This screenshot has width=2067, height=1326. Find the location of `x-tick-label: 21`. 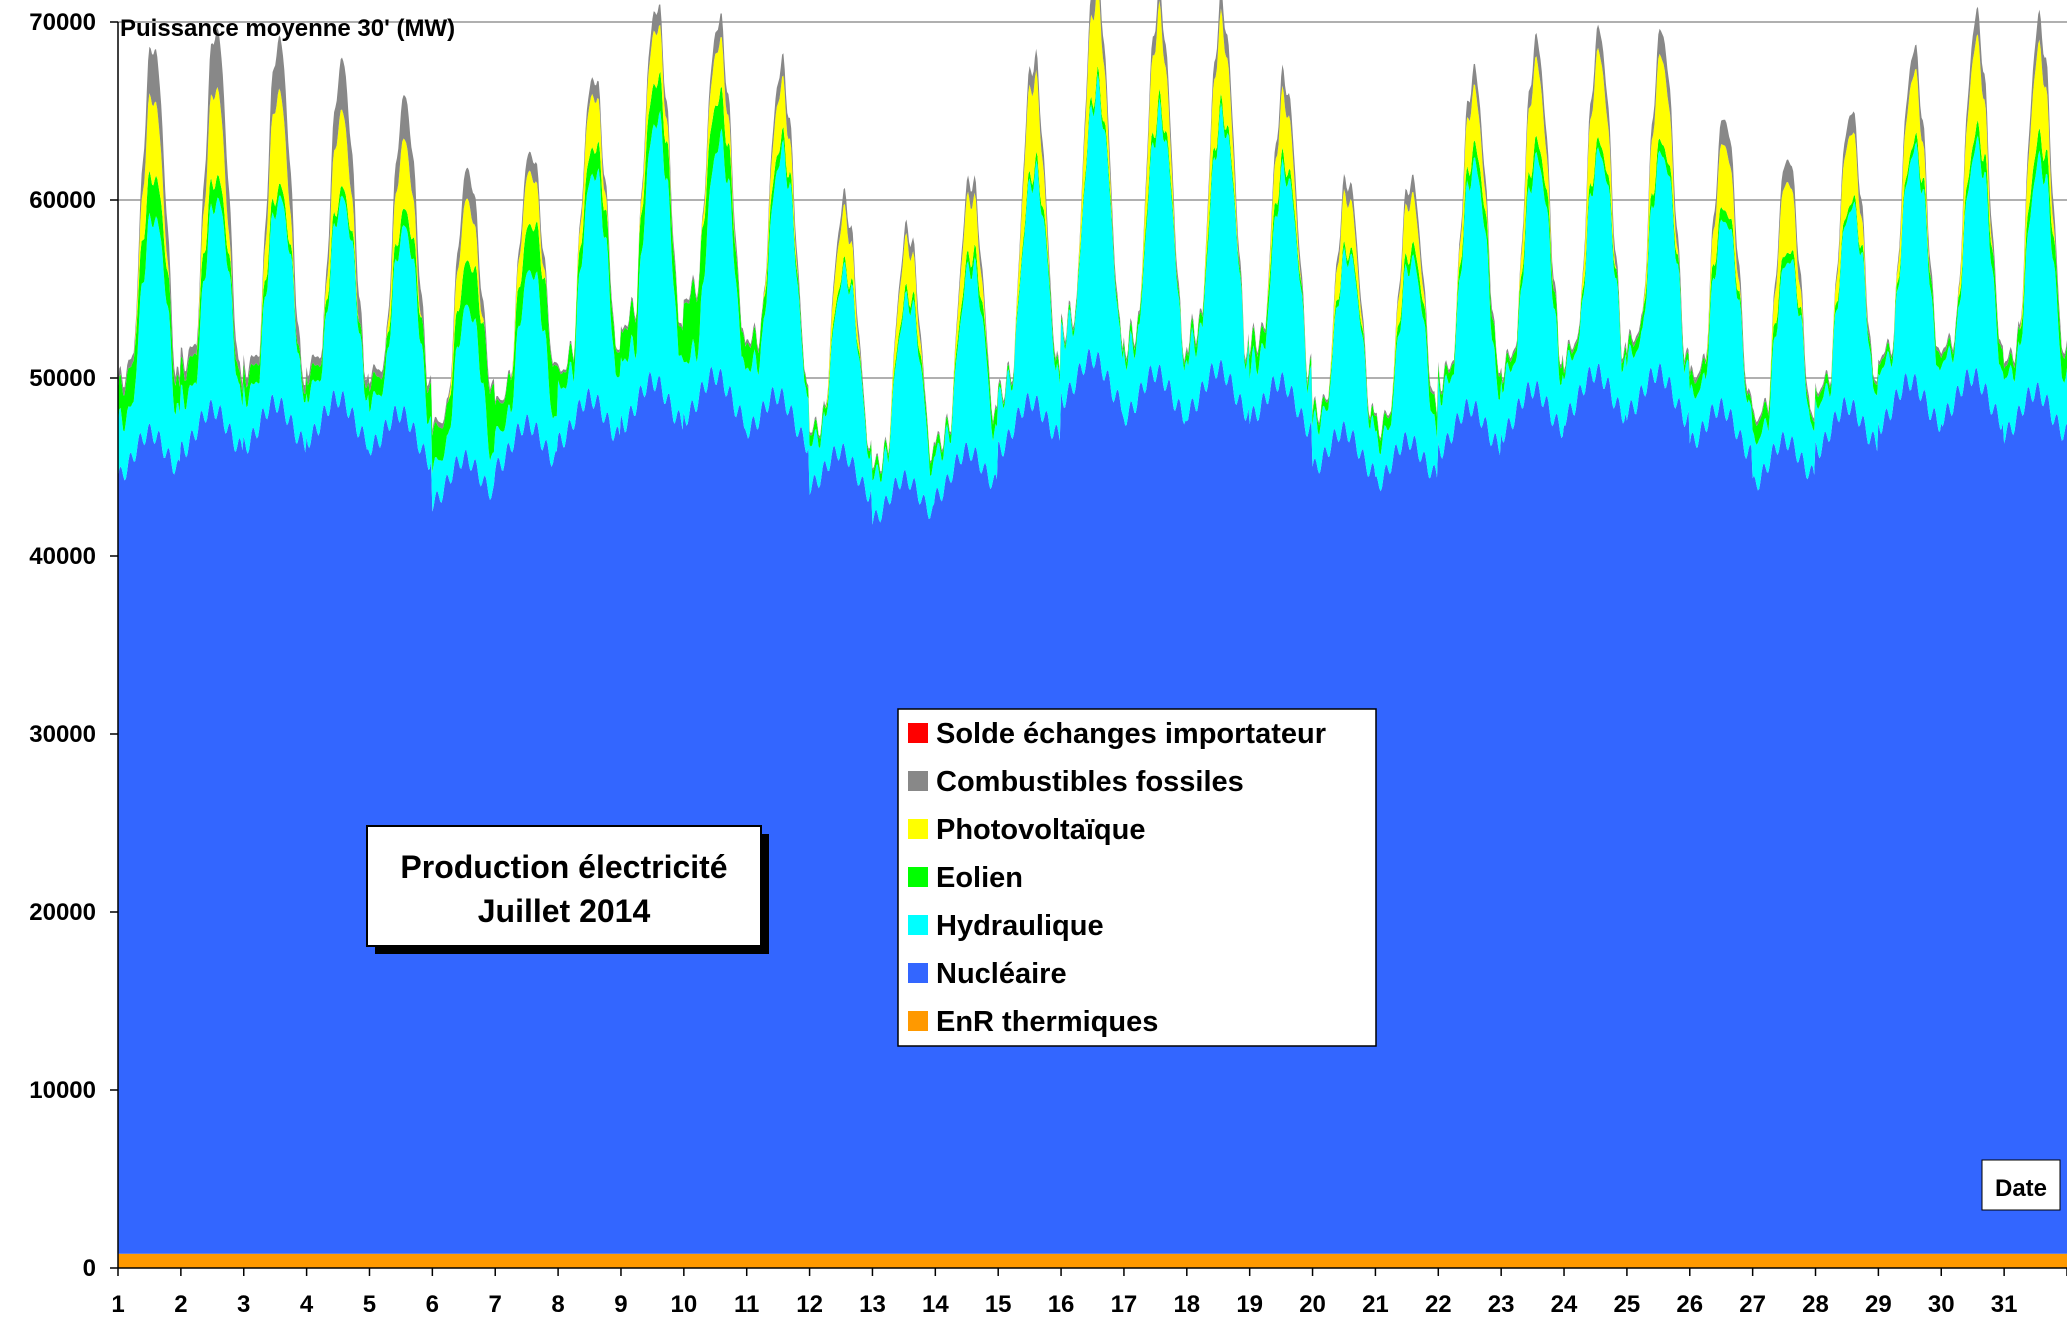

x-tick-label: 21 is located at coordinates (1375, 1304).